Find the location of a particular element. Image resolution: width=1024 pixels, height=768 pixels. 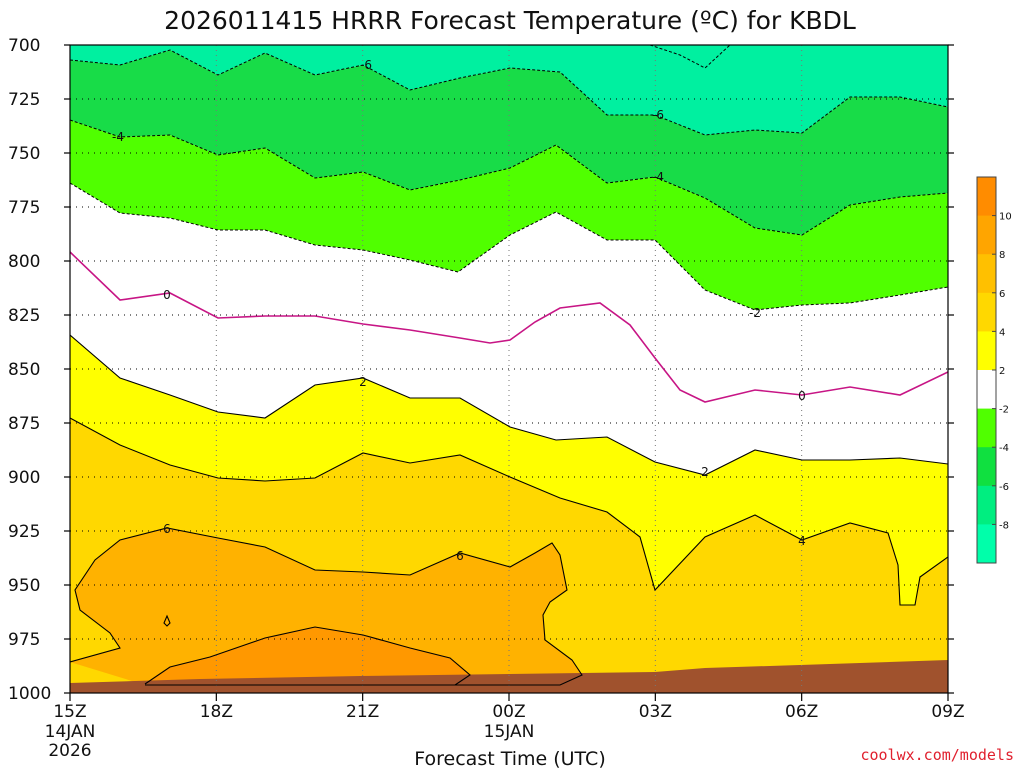

y-tick-label: 850 is located at coordinates (24, 370).